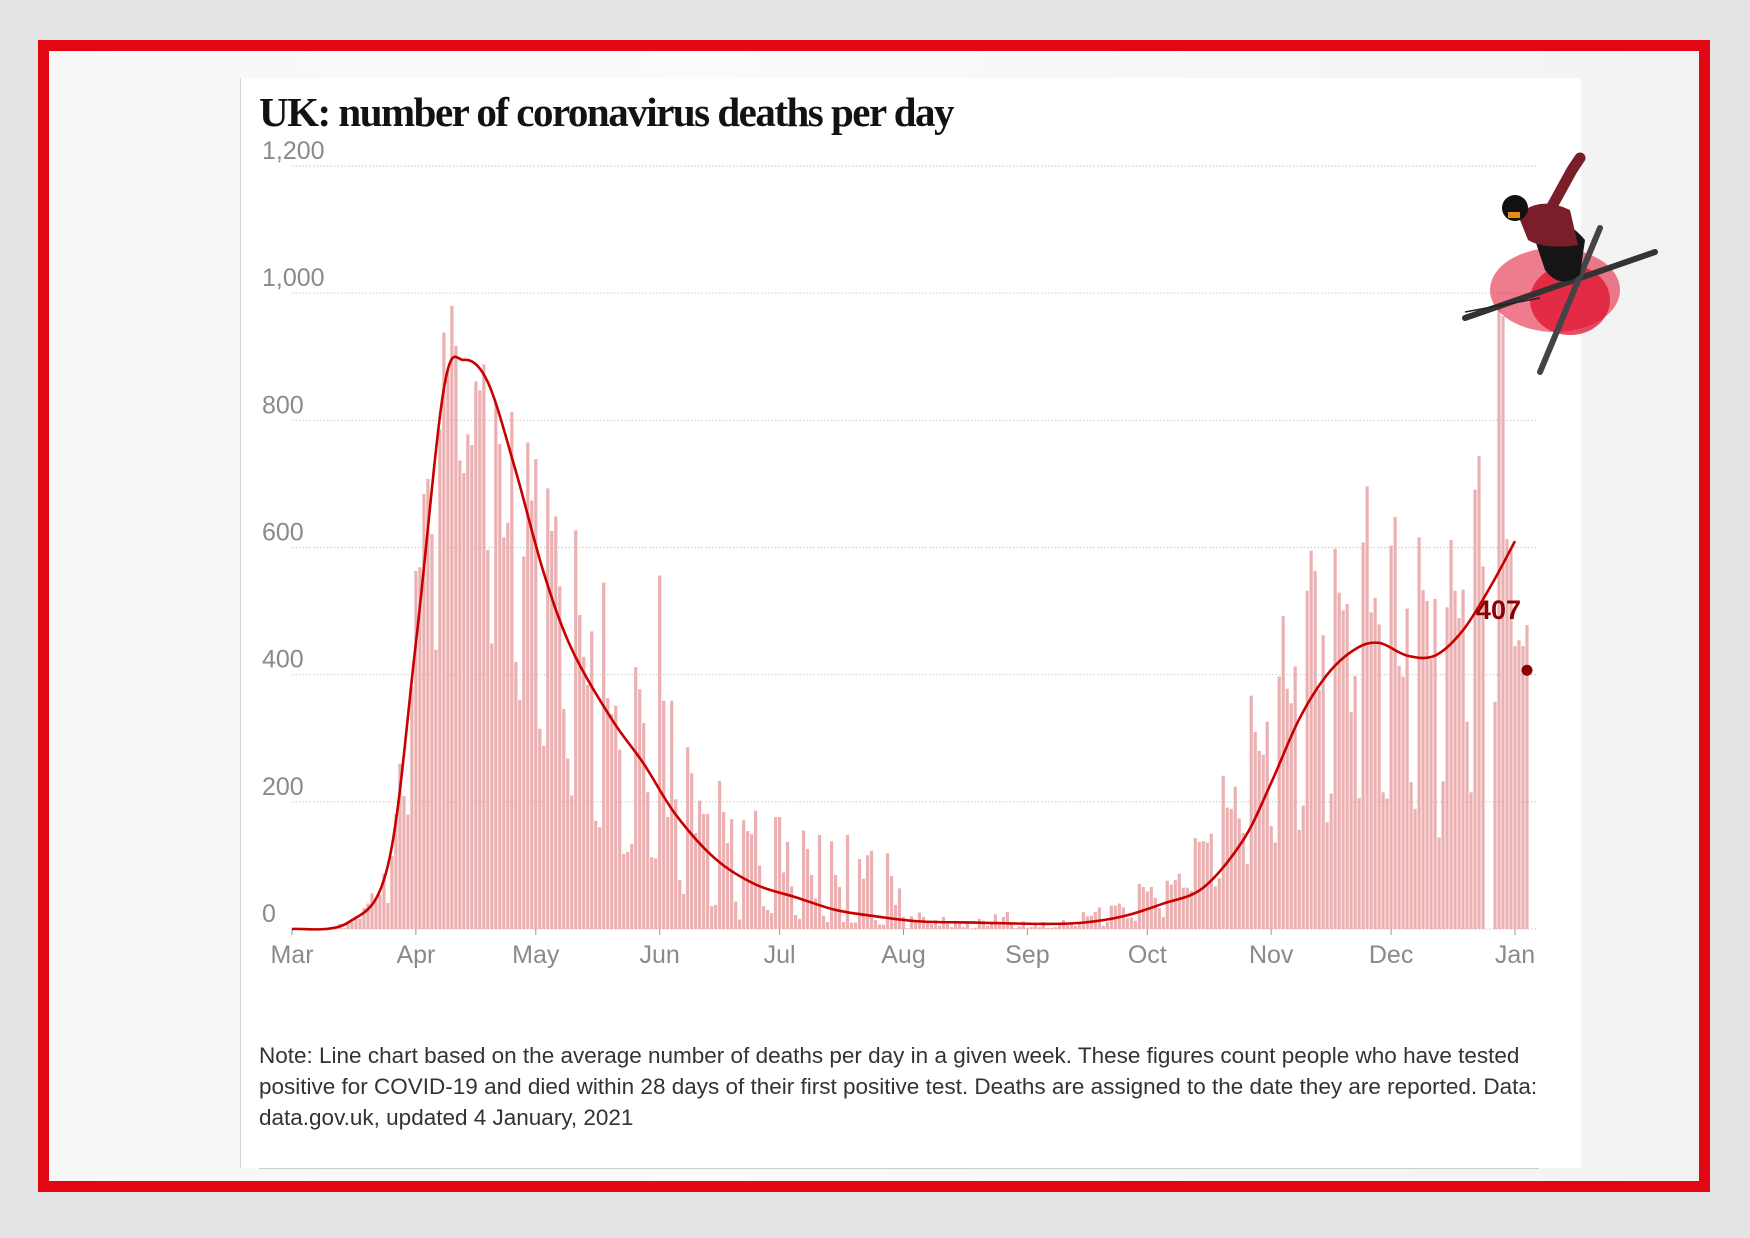  Describe the element at coordinates (660, 955) in the screenshot. I see `x-tick-label: Jun` at that location.